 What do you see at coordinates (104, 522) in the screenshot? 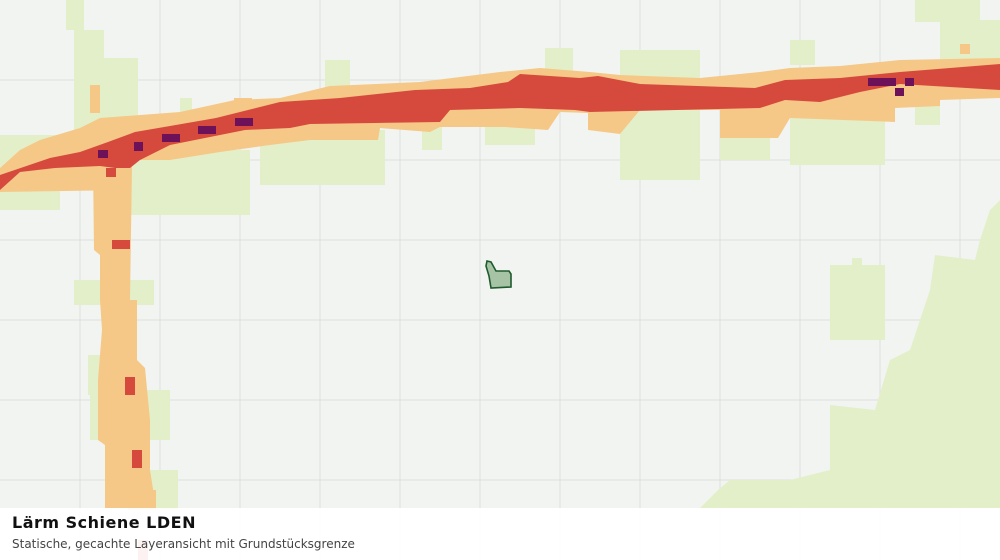
I see `layer-title: Lärm Schiene LDEN` at bounding box center [104, 522].